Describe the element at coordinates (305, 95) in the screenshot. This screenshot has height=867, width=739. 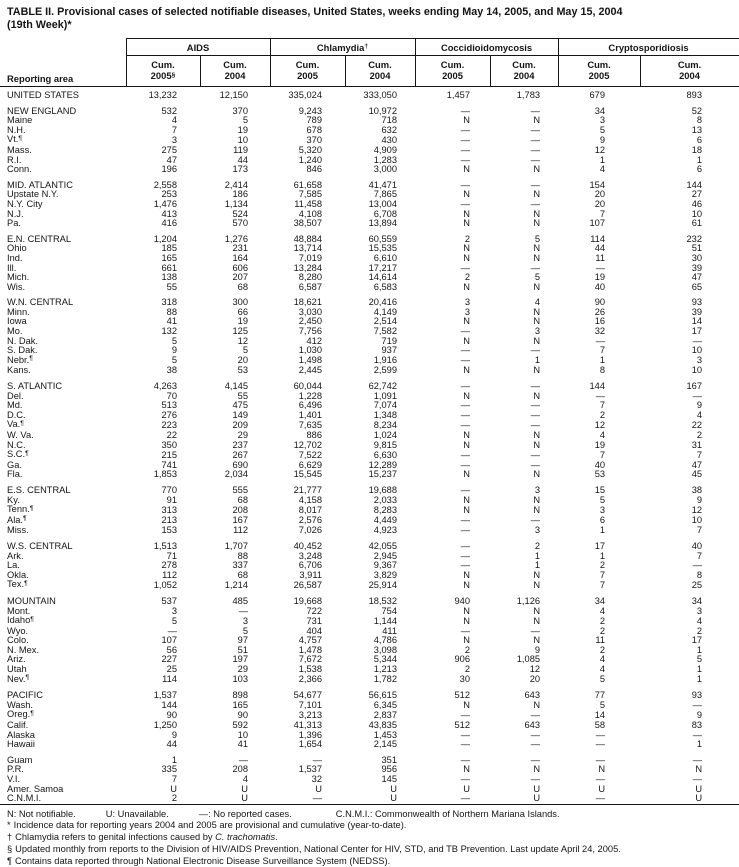
I see `value-cell: 335,024` at that location.